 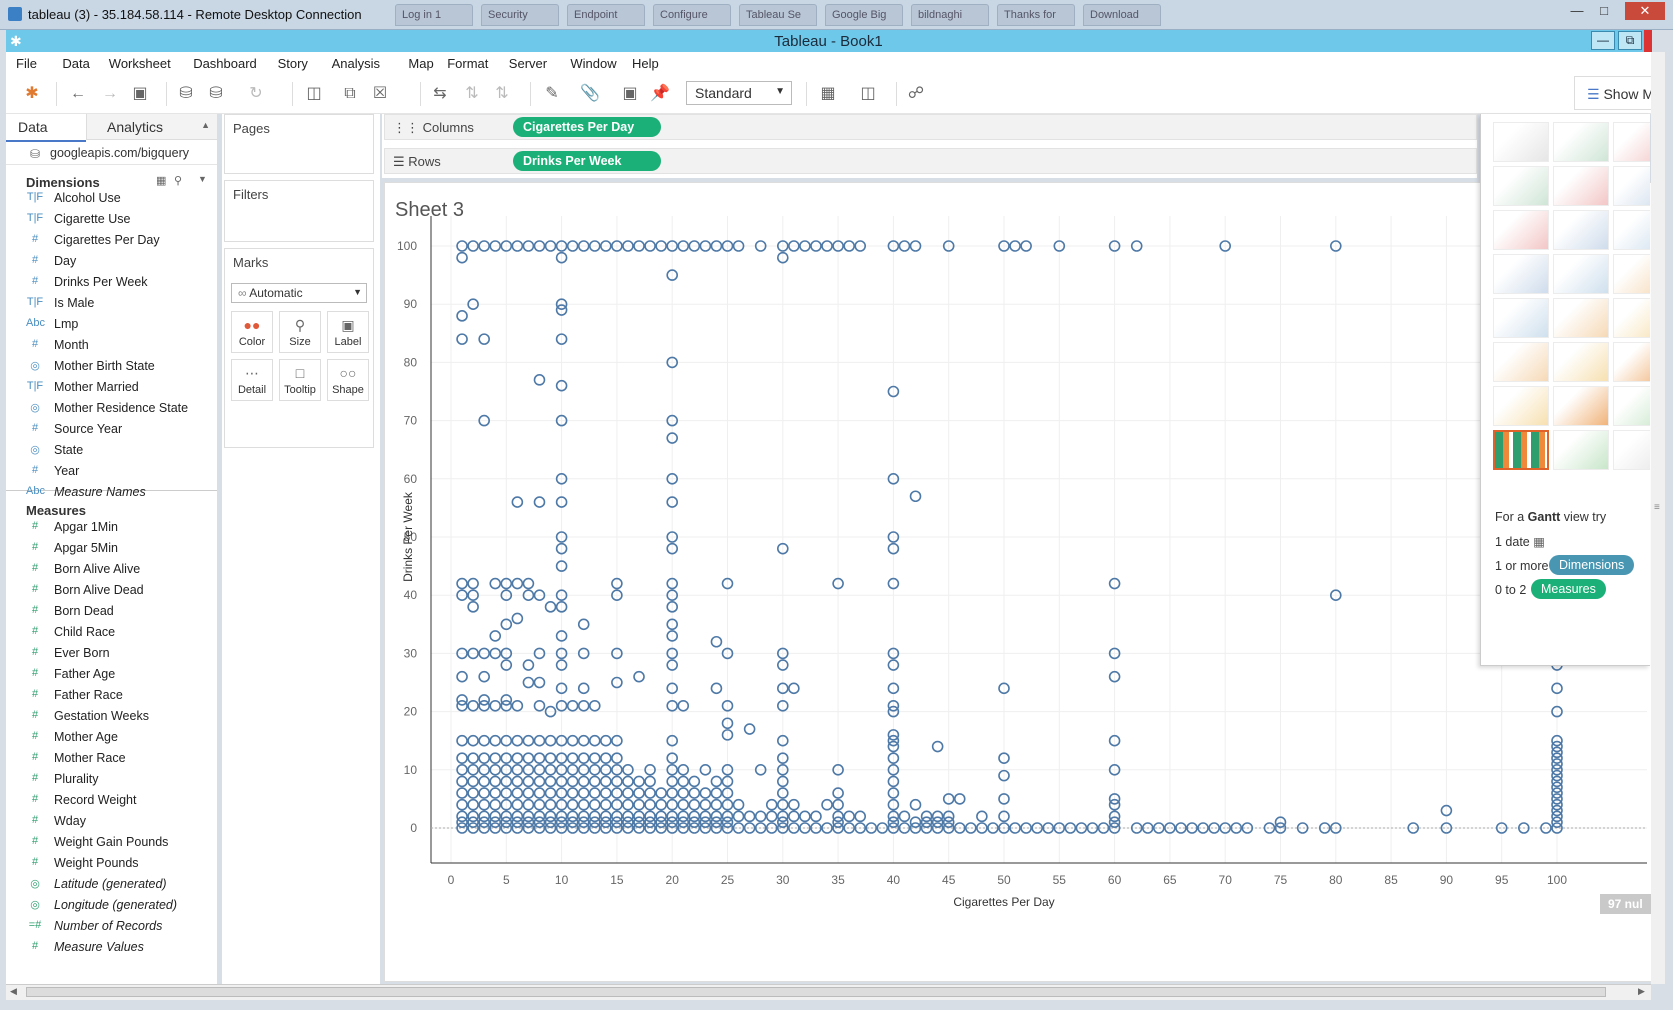 I want to click on label-button: ▣ Label, so click(x=348, y=332).